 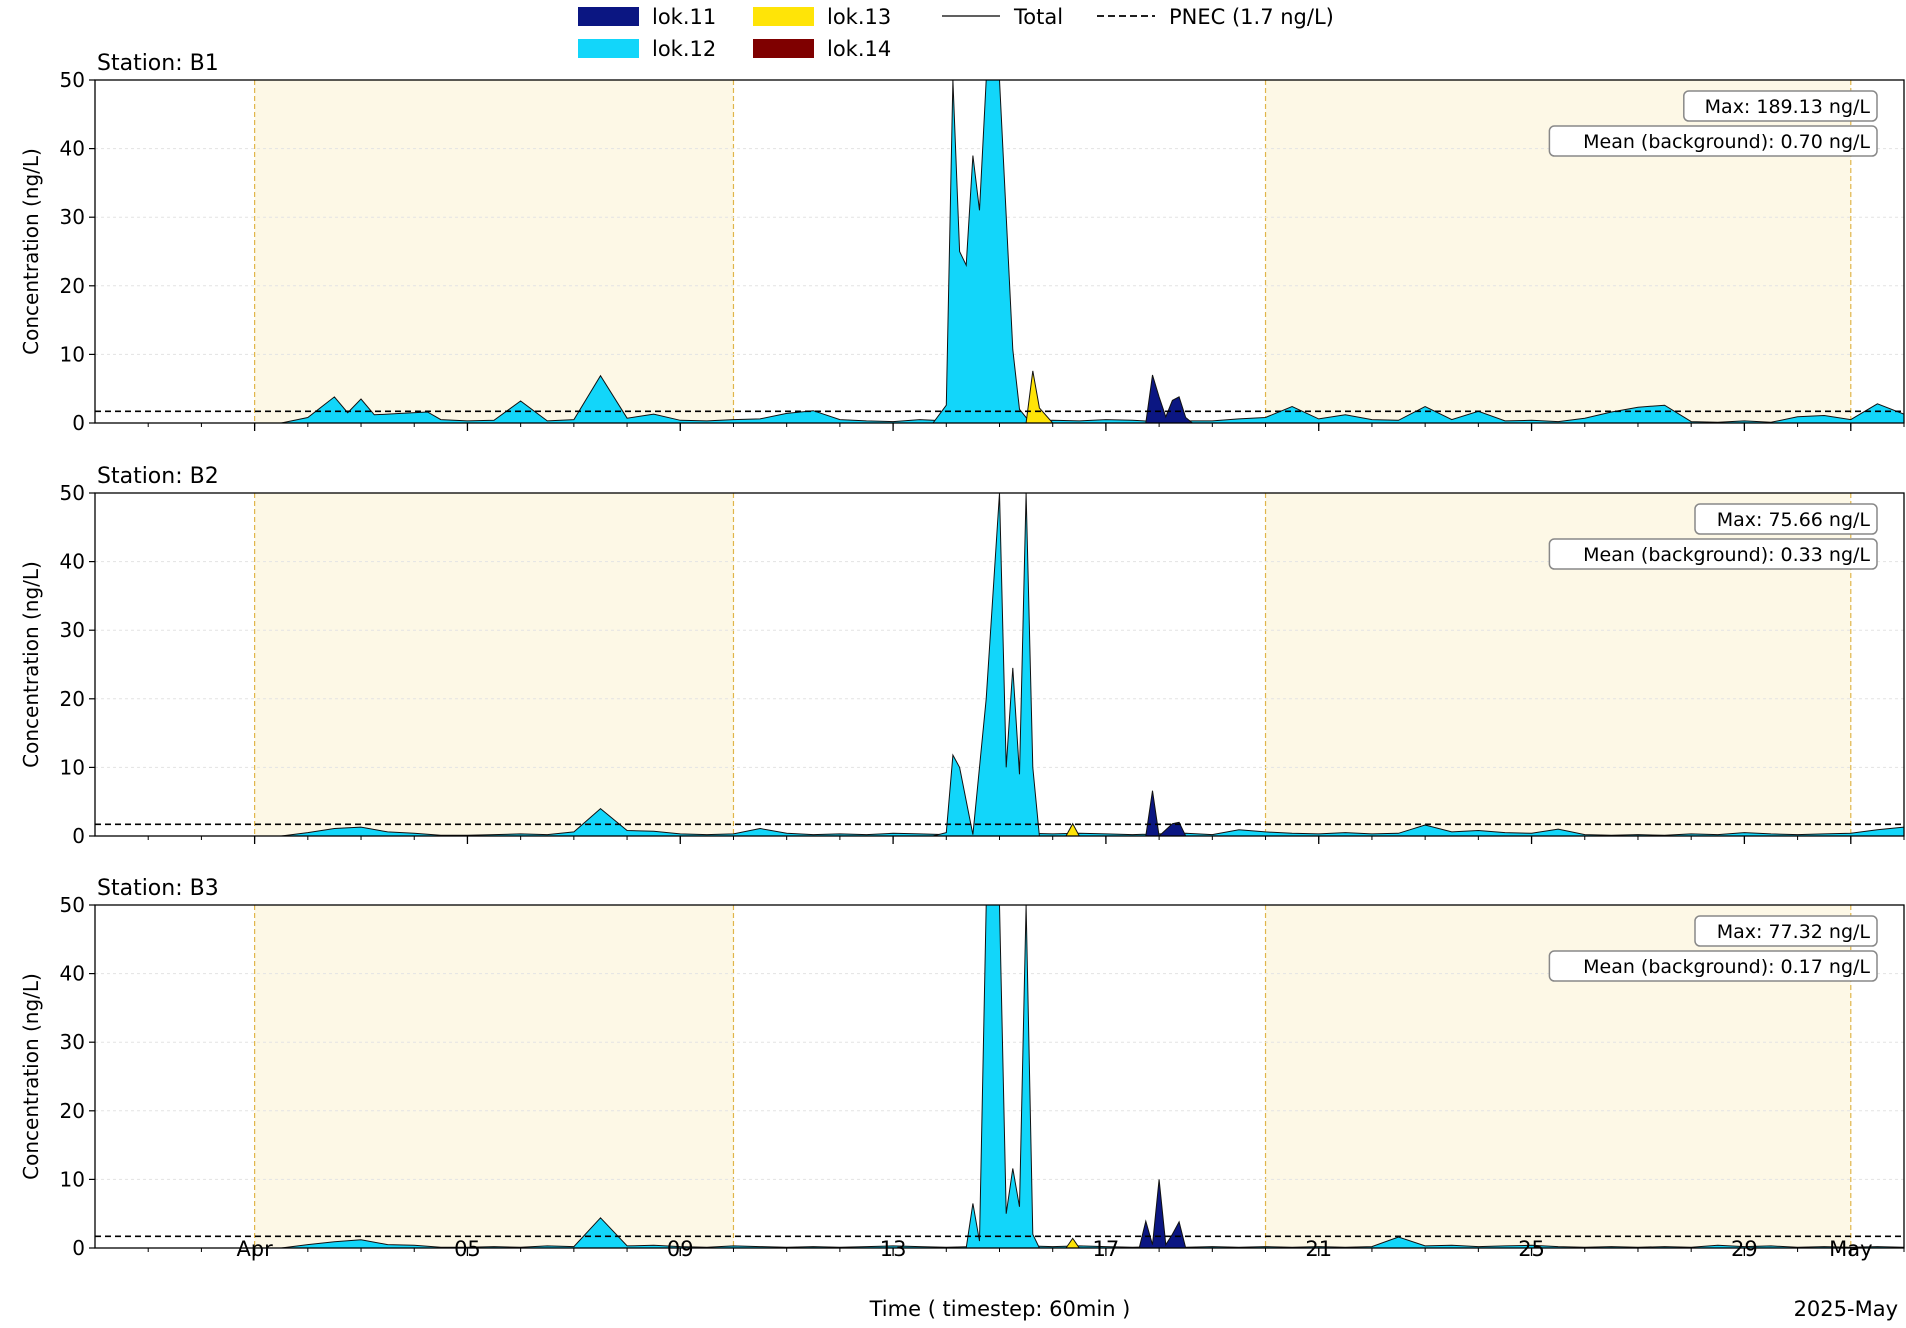 What do you see at coordinates (822, 49) in the screenshot?
I see `legend-item-lok-14: lok.14` at bounding box center [822, 49].